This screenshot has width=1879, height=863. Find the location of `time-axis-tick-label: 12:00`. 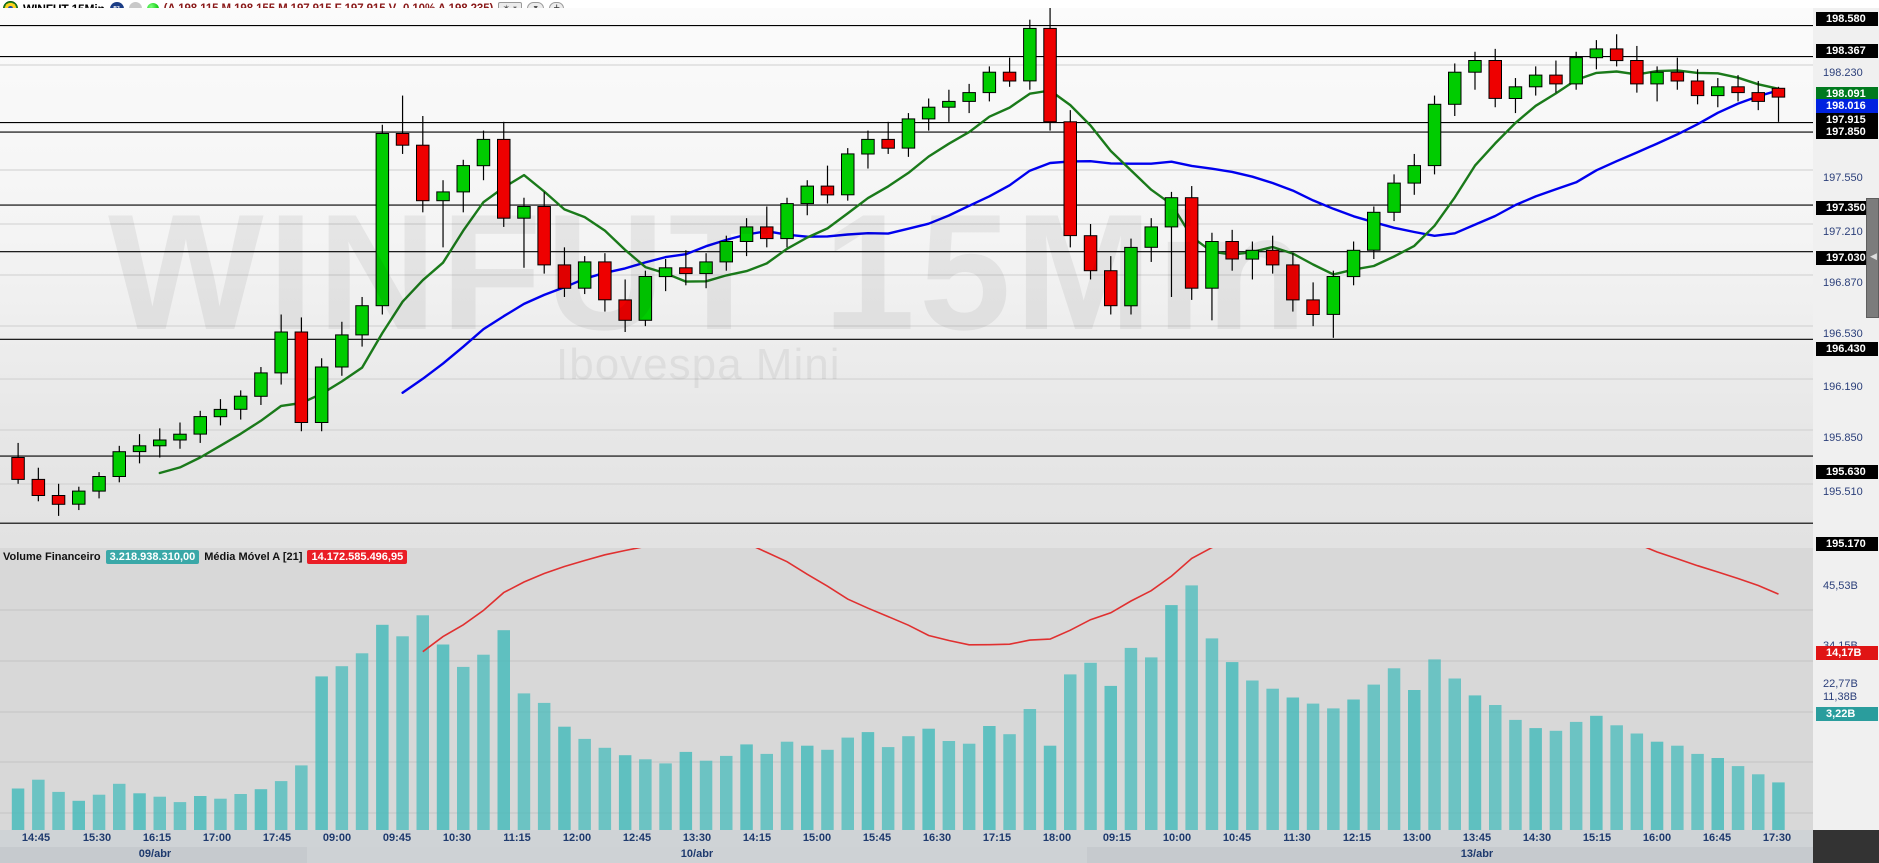

time-axis-tick-label: 12:00 is located at coordinates (577, 838).